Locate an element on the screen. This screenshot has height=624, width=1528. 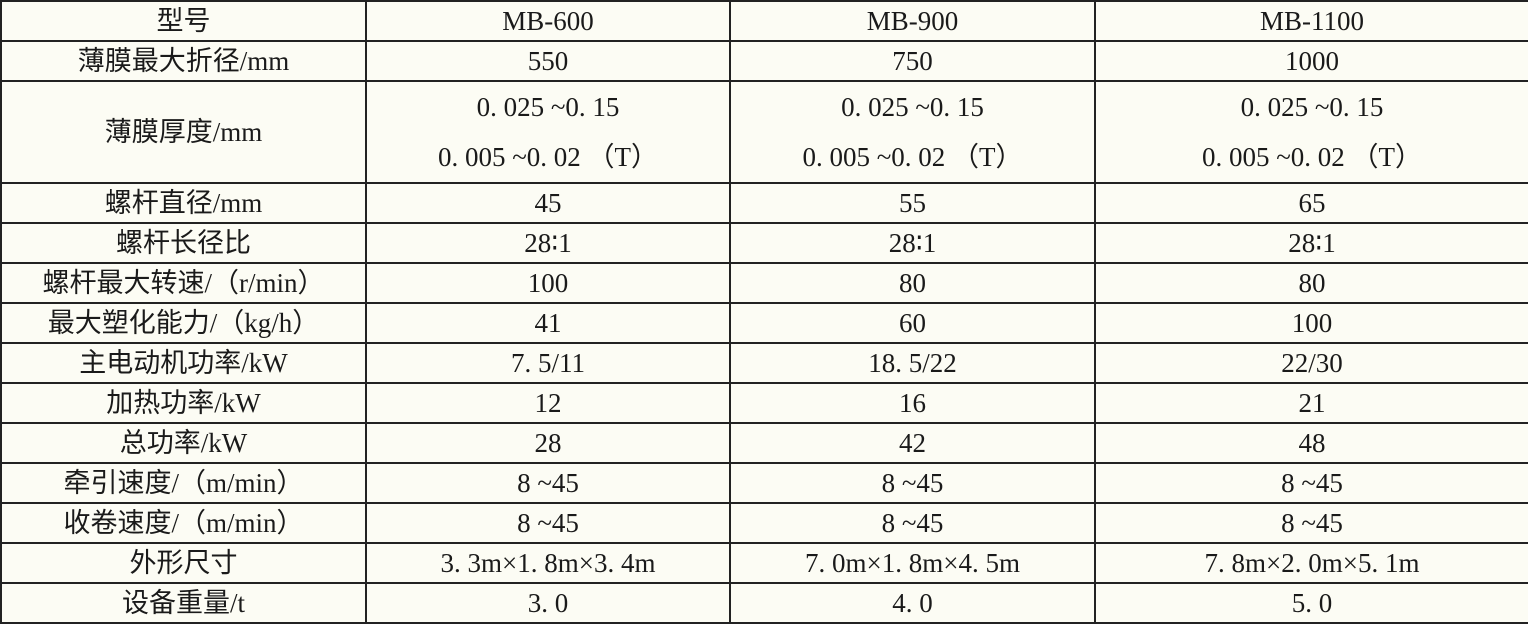
row-label: 螺杆直径/mm is located at coordinates (183, 203).